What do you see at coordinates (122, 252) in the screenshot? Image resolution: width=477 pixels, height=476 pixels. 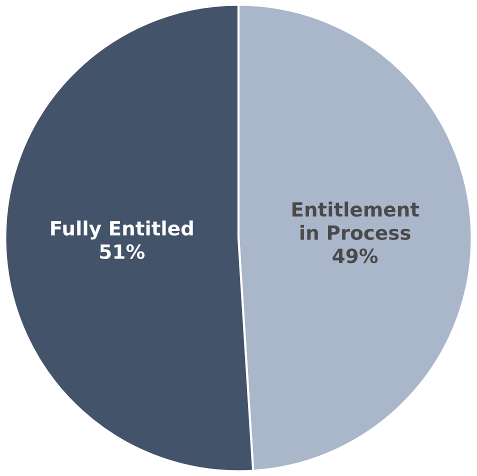 I see `data-label: 51%` at bounding box center [122, 252].